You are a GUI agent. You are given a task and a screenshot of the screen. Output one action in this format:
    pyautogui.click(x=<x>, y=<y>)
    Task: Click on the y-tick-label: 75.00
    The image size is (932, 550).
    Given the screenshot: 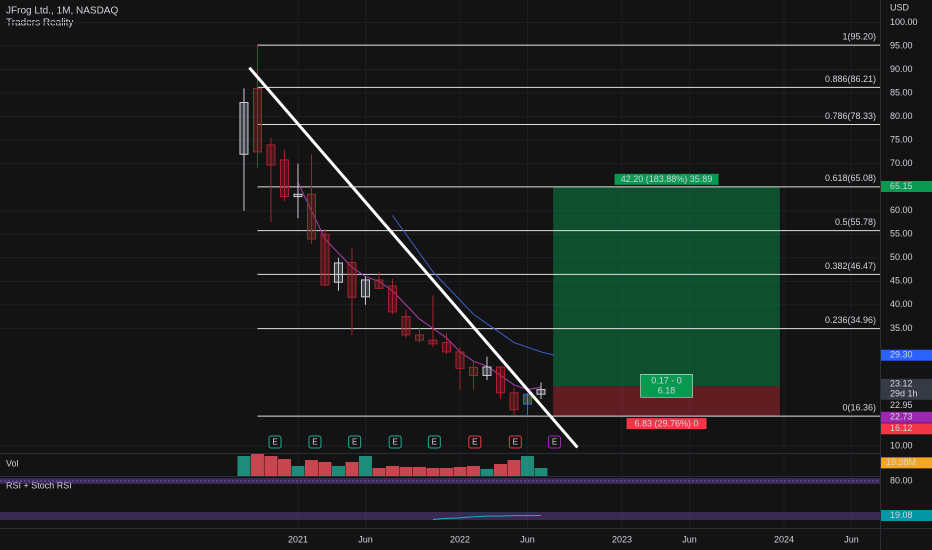 What is the action you would take?
    pyautogui.click(x=901, y=140)
    